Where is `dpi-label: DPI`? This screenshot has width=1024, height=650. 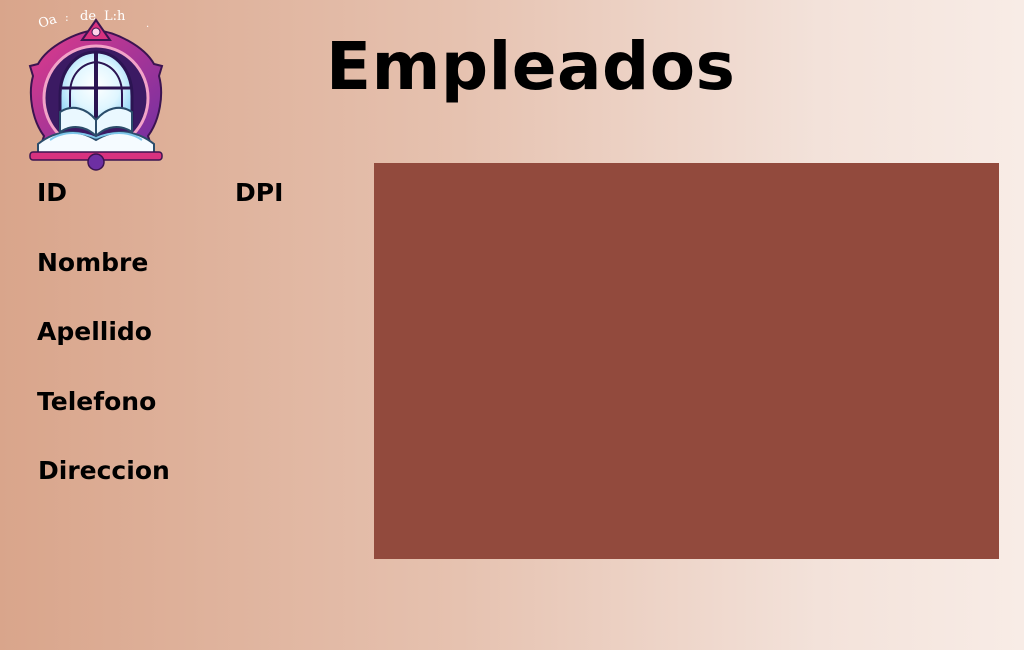
dpi-label: DPI is located at coordinates (259, 192).